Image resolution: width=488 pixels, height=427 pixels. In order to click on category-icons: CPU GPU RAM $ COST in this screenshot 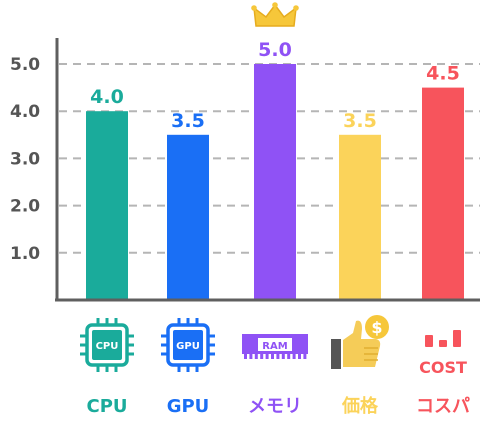, I will do `click(273, 346)`.